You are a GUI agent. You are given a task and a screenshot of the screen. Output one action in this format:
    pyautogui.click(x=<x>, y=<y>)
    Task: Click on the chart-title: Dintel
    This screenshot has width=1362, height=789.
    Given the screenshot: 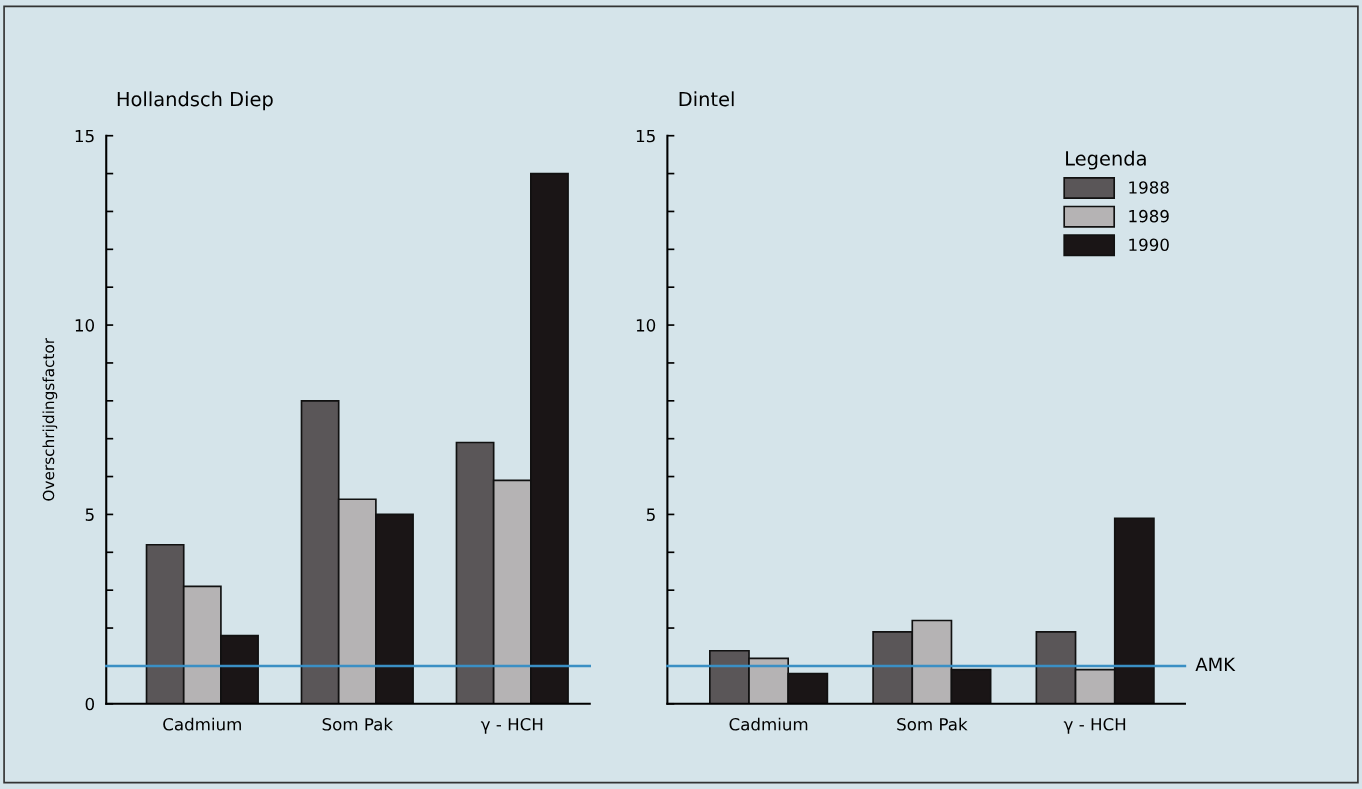 What is the action you would take?
    pyautogui.click(x=706, y=99)
    